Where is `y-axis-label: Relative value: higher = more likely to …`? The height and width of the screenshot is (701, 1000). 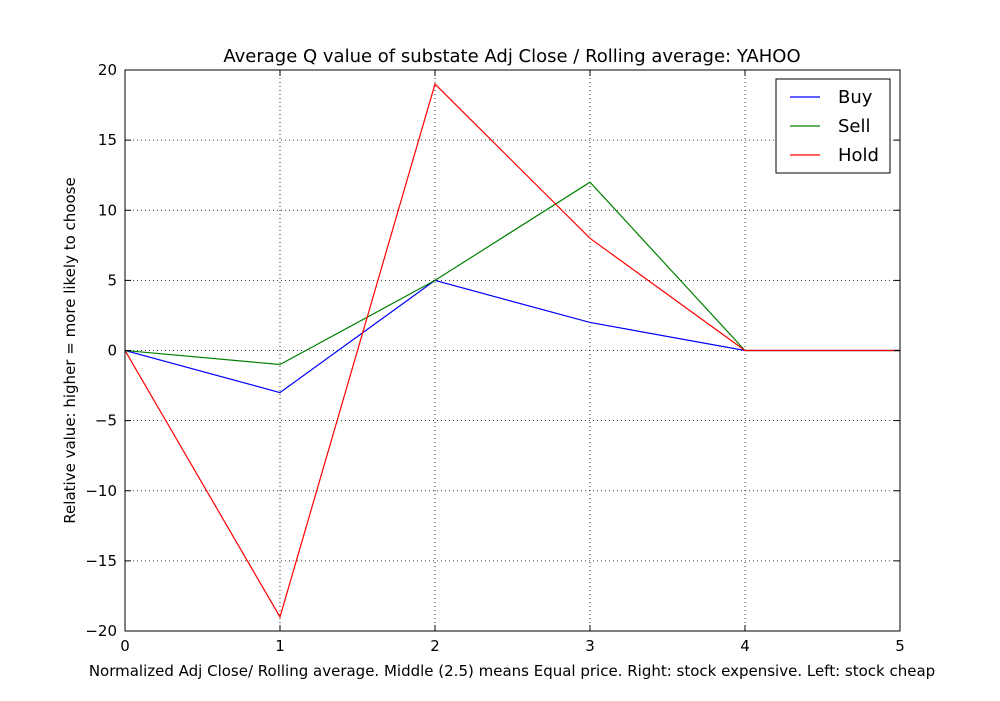 y-axis-label: Relative value: higher = more likely to … is located at coordinates (70, 350).